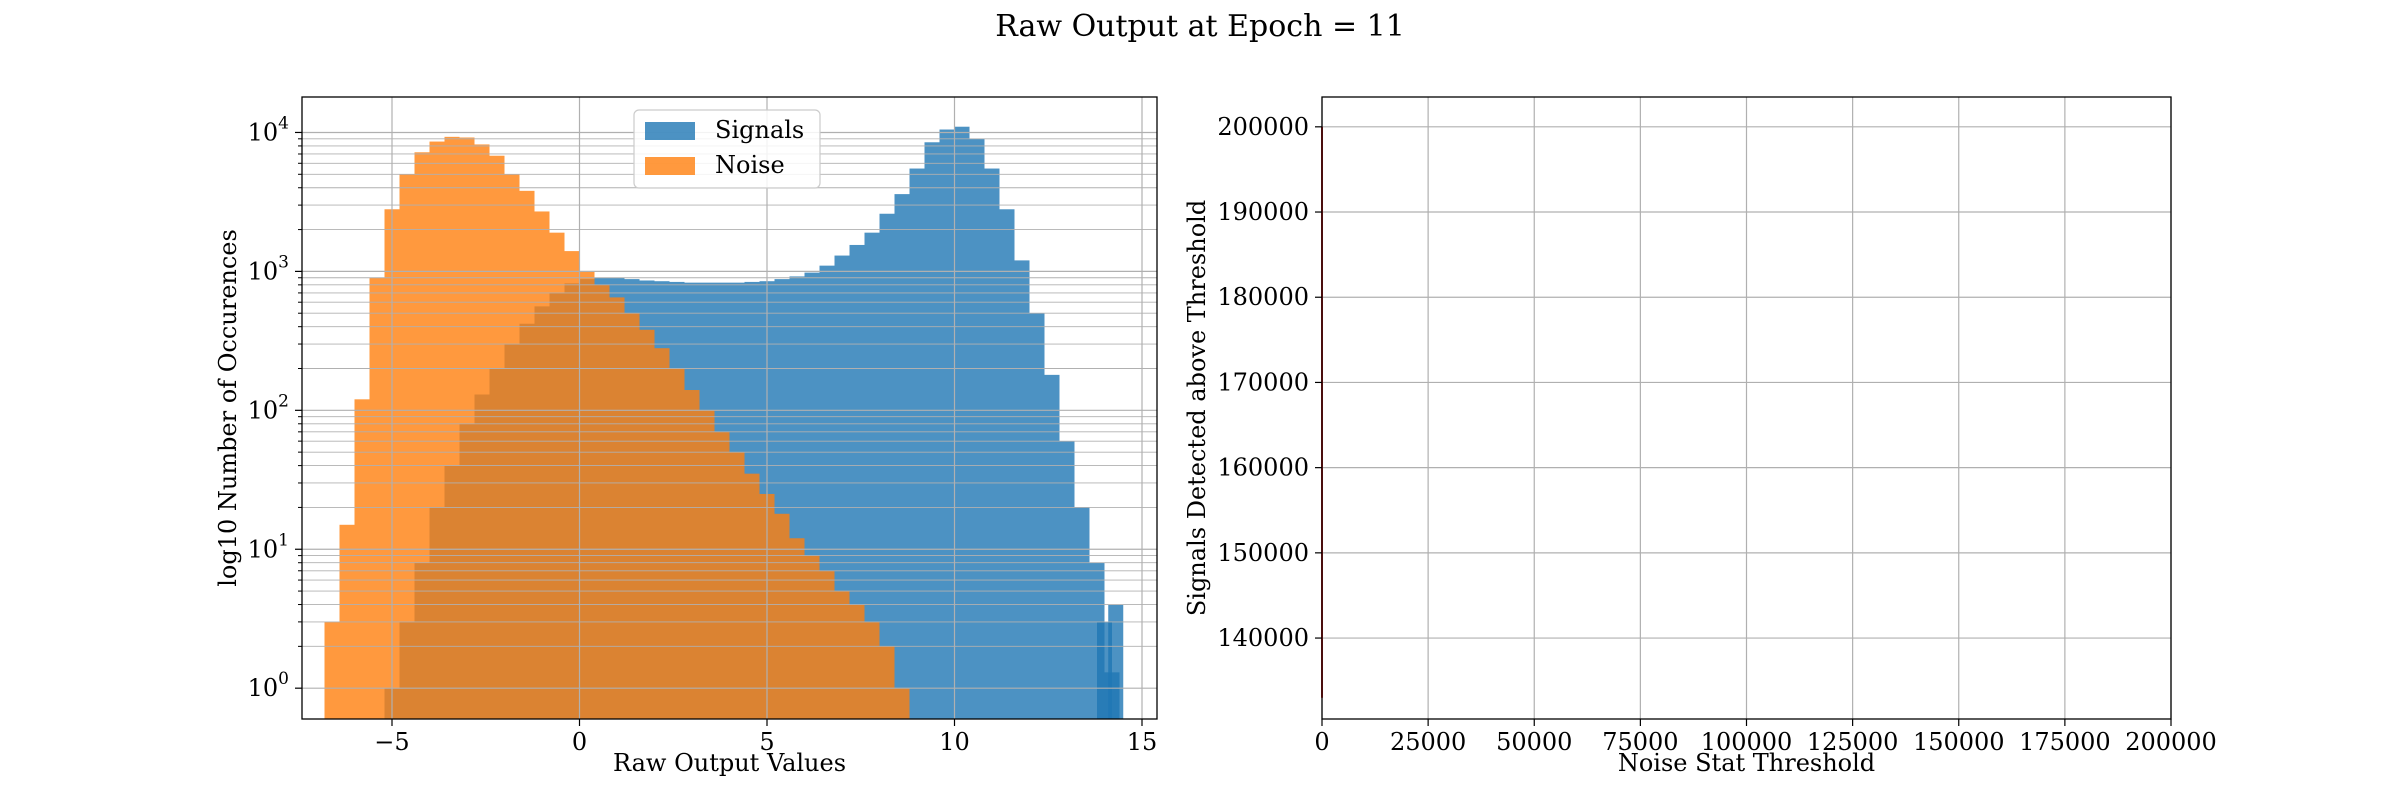 Image resolution: width=2400 pixels, height=800 pixels. I want to click on y-tick-label: 10³, so click(268, 268).